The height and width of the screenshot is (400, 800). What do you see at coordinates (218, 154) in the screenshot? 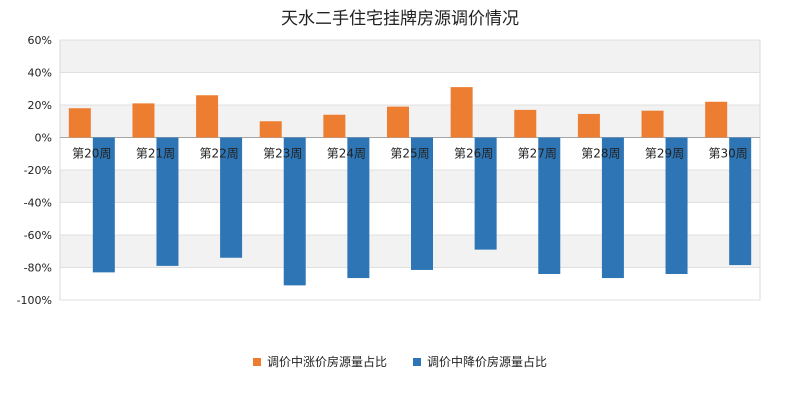
I see `x-tick-label: 第22周` at bounding box center [218, 154].